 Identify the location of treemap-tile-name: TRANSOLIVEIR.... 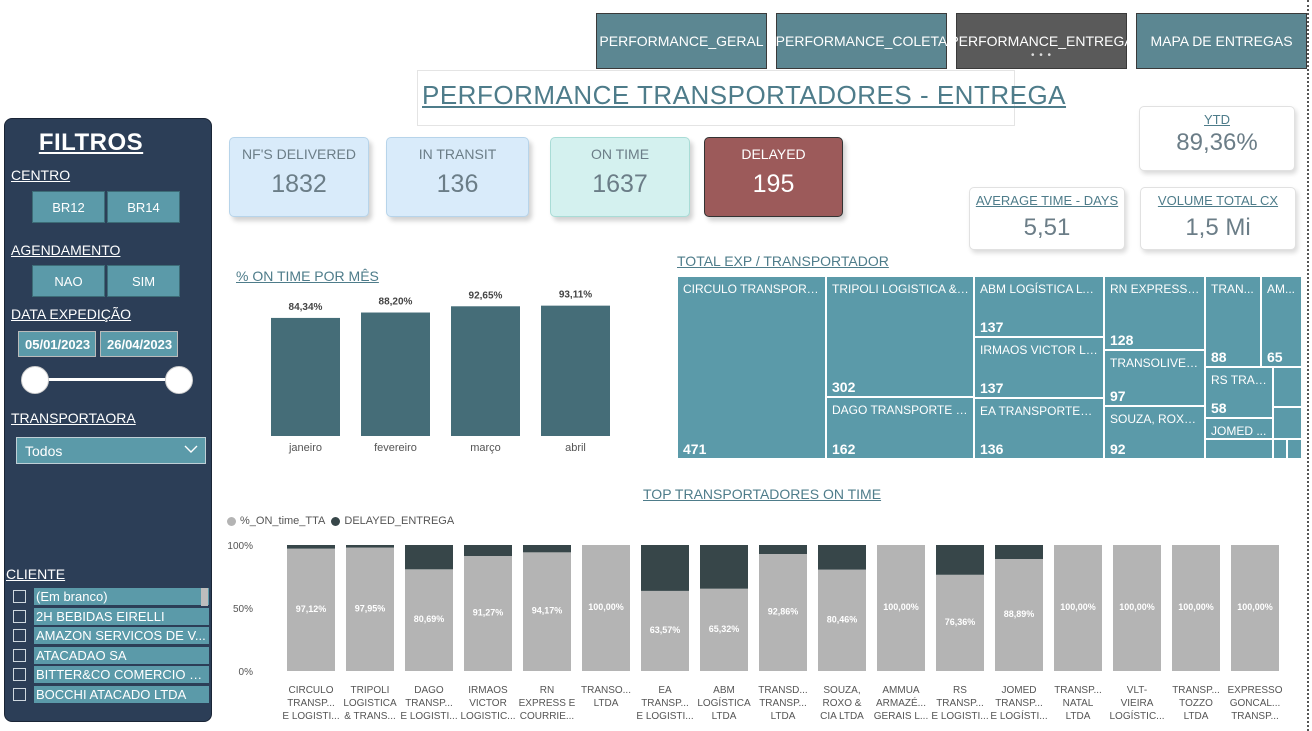
(1155, 363).